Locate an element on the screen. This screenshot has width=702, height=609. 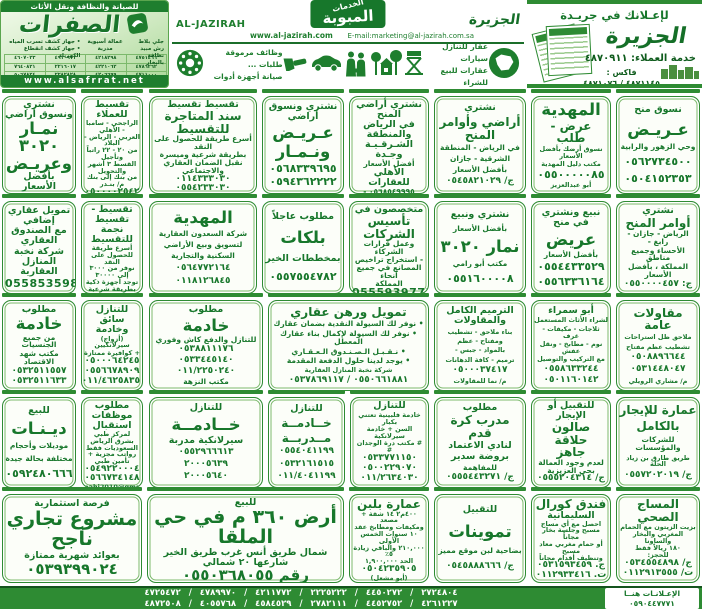
ad-line: الراجحي - سامبا - الأهلي is located at coordinates (112, 126).